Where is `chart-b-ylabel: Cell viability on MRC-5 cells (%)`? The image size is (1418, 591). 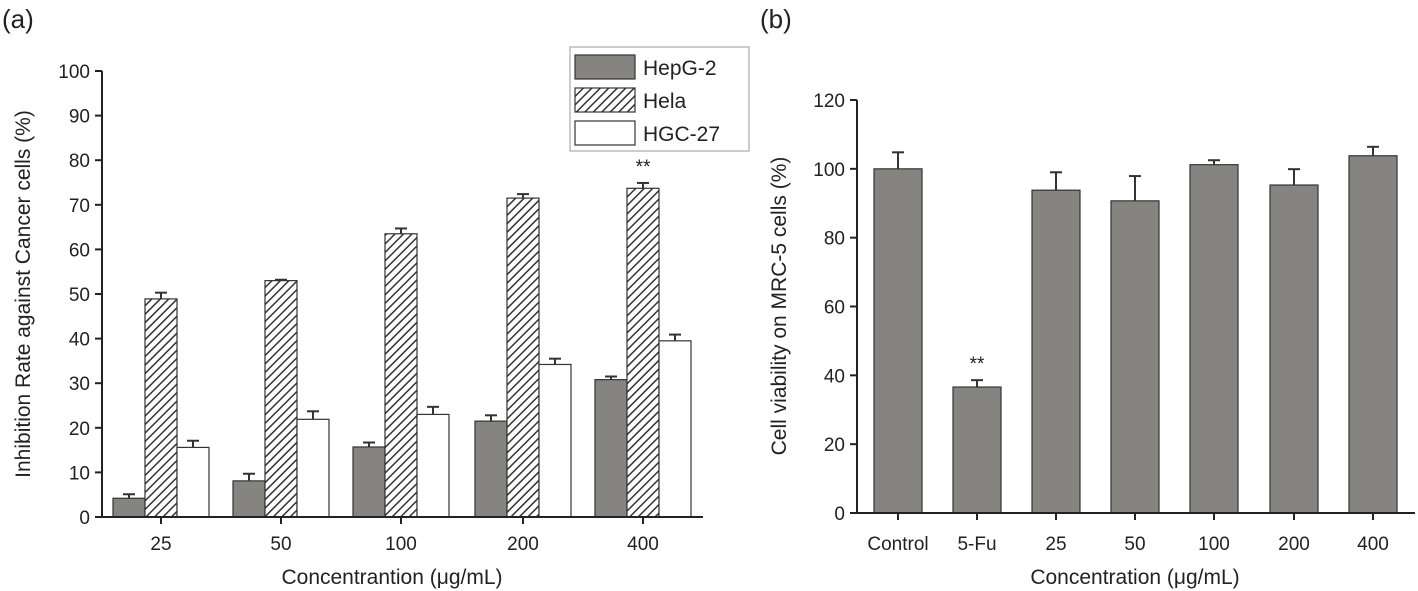
chart-b-ylabel: Cell viability on MRC-5 cells (%) is located at coordinates (779, 306).